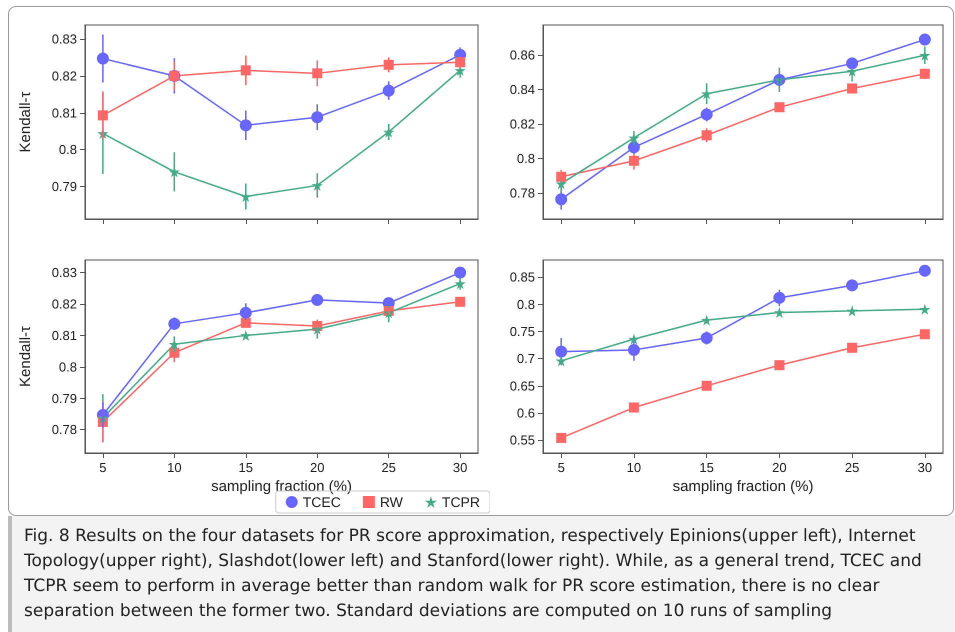 The height and width of the screenshot is (632, 955). What do you see at coordinates (522, 54) in the screenshot?
I see `y-tick-label: 0.86` at bounding box center [522, 54].